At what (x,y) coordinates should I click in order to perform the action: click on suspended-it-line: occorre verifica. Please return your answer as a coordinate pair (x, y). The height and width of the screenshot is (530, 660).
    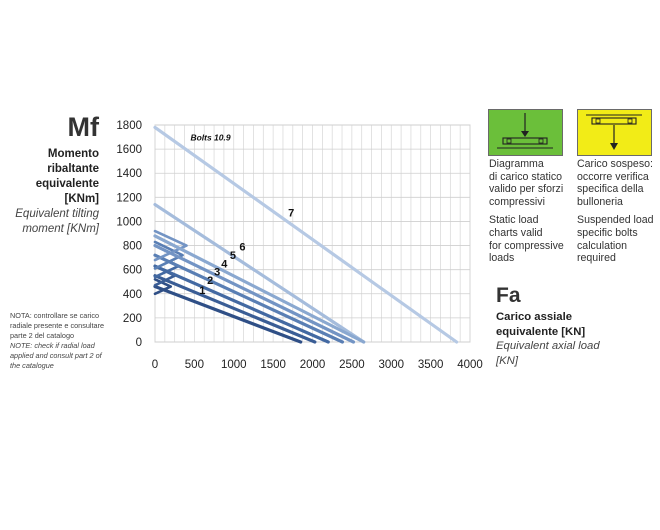
    Looking at the image, I should click on (613, 176).